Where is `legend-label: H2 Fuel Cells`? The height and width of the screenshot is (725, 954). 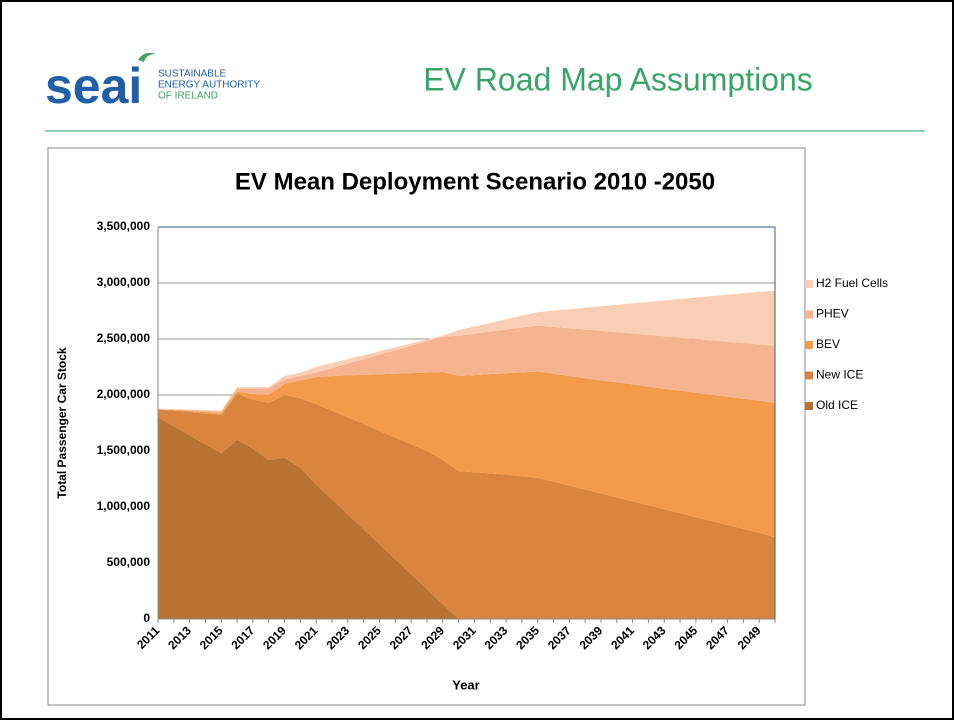
legend-label: H2 Fuel Cells is located at coordinates (852, 283).